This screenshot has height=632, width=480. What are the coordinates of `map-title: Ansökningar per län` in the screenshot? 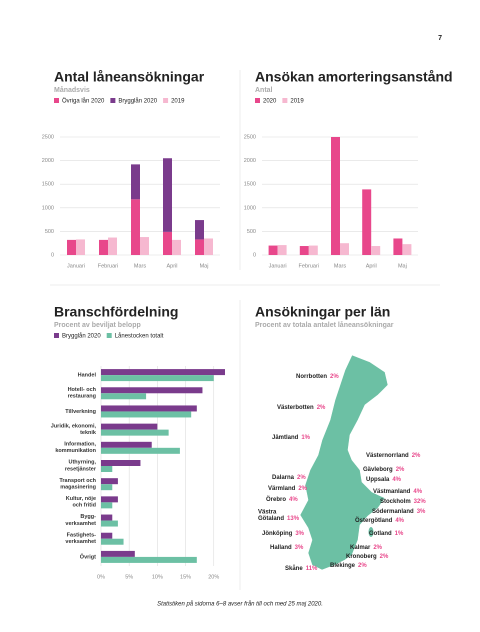 It's located at (322, 312).